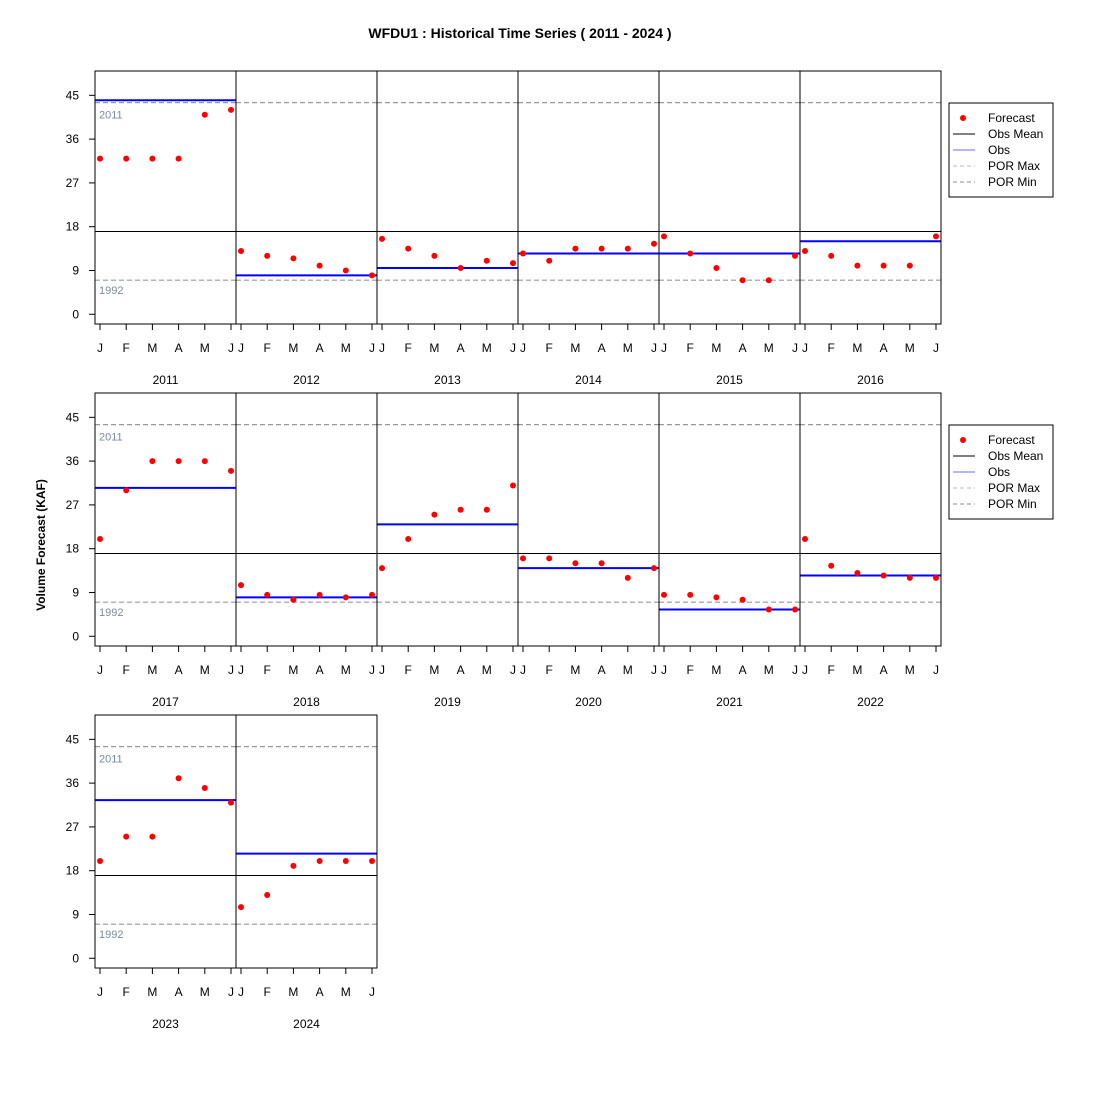  I want to click on panel-2020: J F M A M J 2020, so click(588, 550).